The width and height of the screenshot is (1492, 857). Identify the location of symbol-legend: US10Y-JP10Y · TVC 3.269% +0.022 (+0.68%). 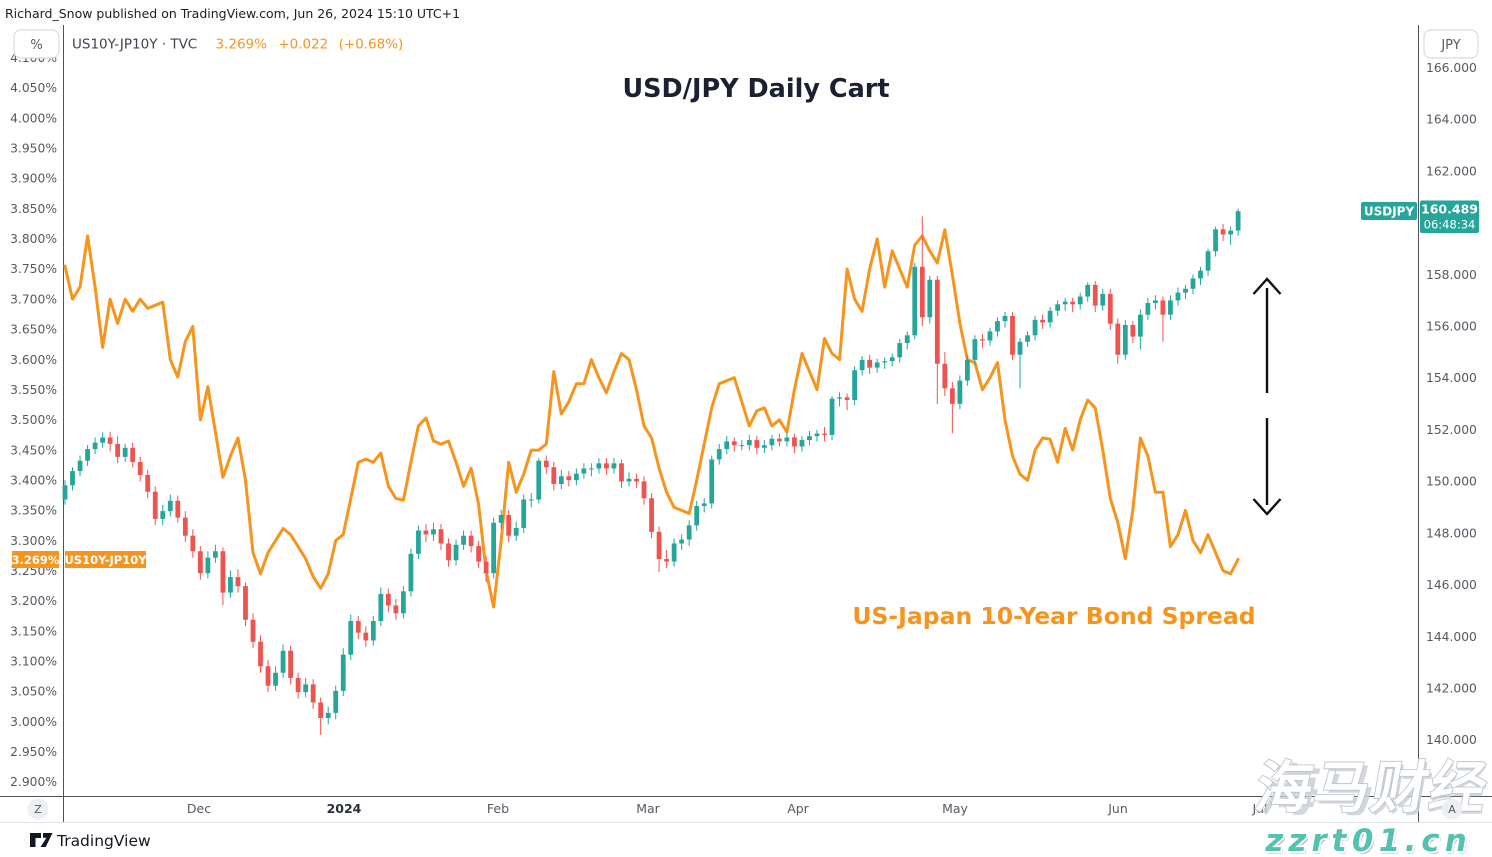
(237, 45).